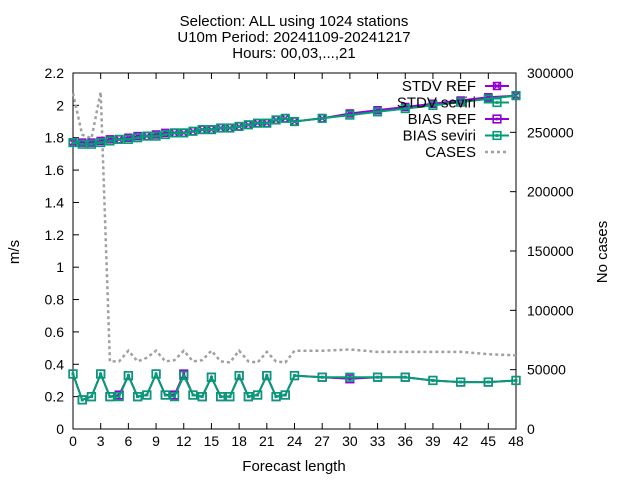 This screenshot has width=640, height=480. I want to click on y-tick-label: 1.4, so click(55, 202).